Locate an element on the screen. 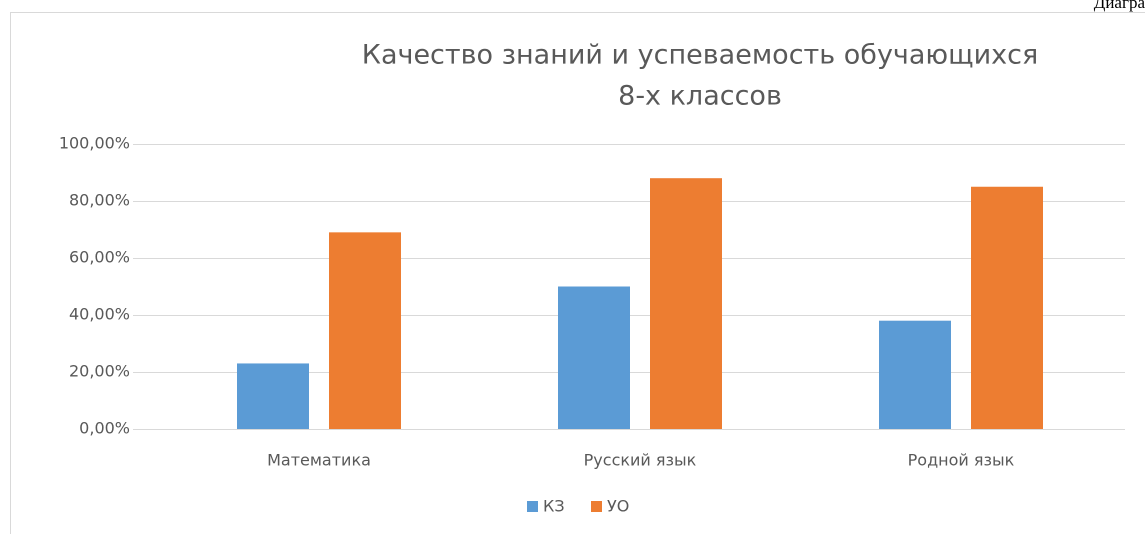 The width and height of the screenshot is (1145, 534). y-tick-label: 60,00% is located at coordinates (99, 257).